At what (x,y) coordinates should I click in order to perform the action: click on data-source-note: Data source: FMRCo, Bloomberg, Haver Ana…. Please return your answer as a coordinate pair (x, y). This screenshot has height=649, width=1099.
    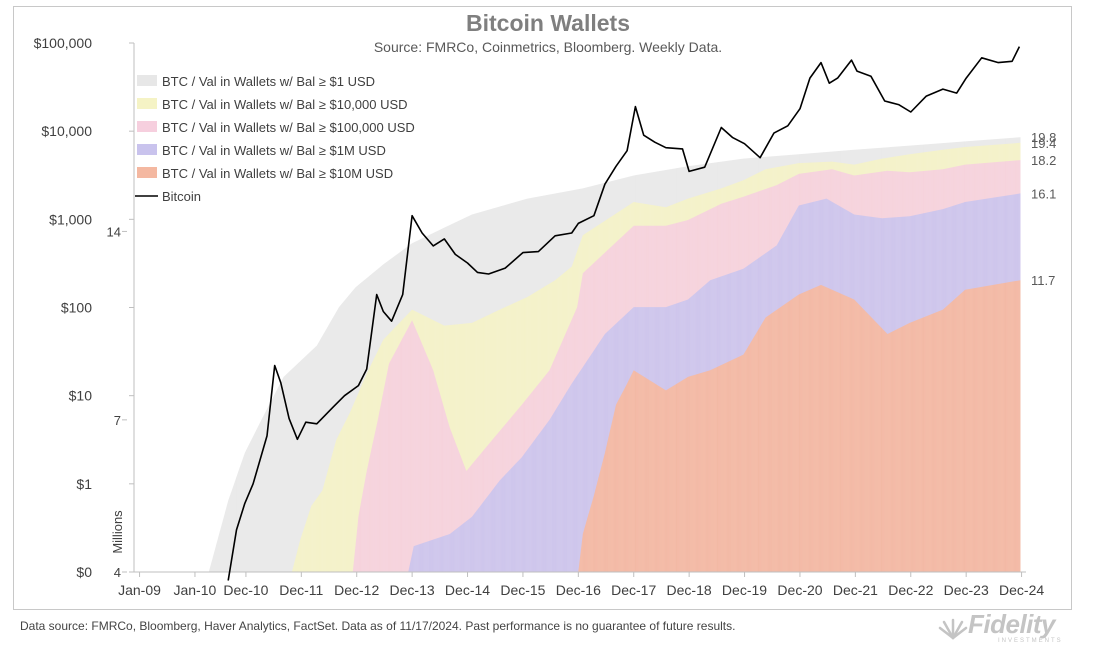
    Looking at the image, I should click on (378, 626).